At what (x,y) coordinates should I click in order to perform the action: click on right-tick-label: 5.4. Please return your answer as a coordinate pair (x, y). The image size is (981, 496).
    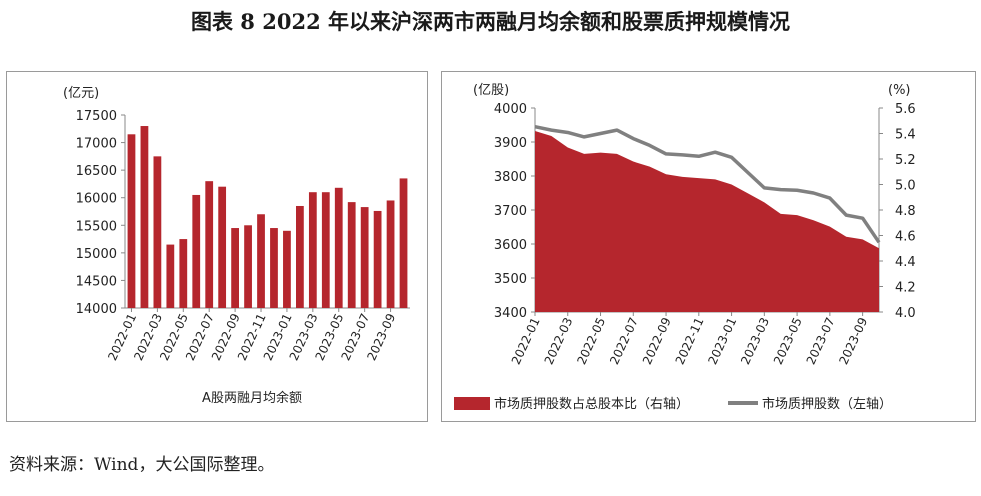
    Looking at the image, I should click on (905, 135).